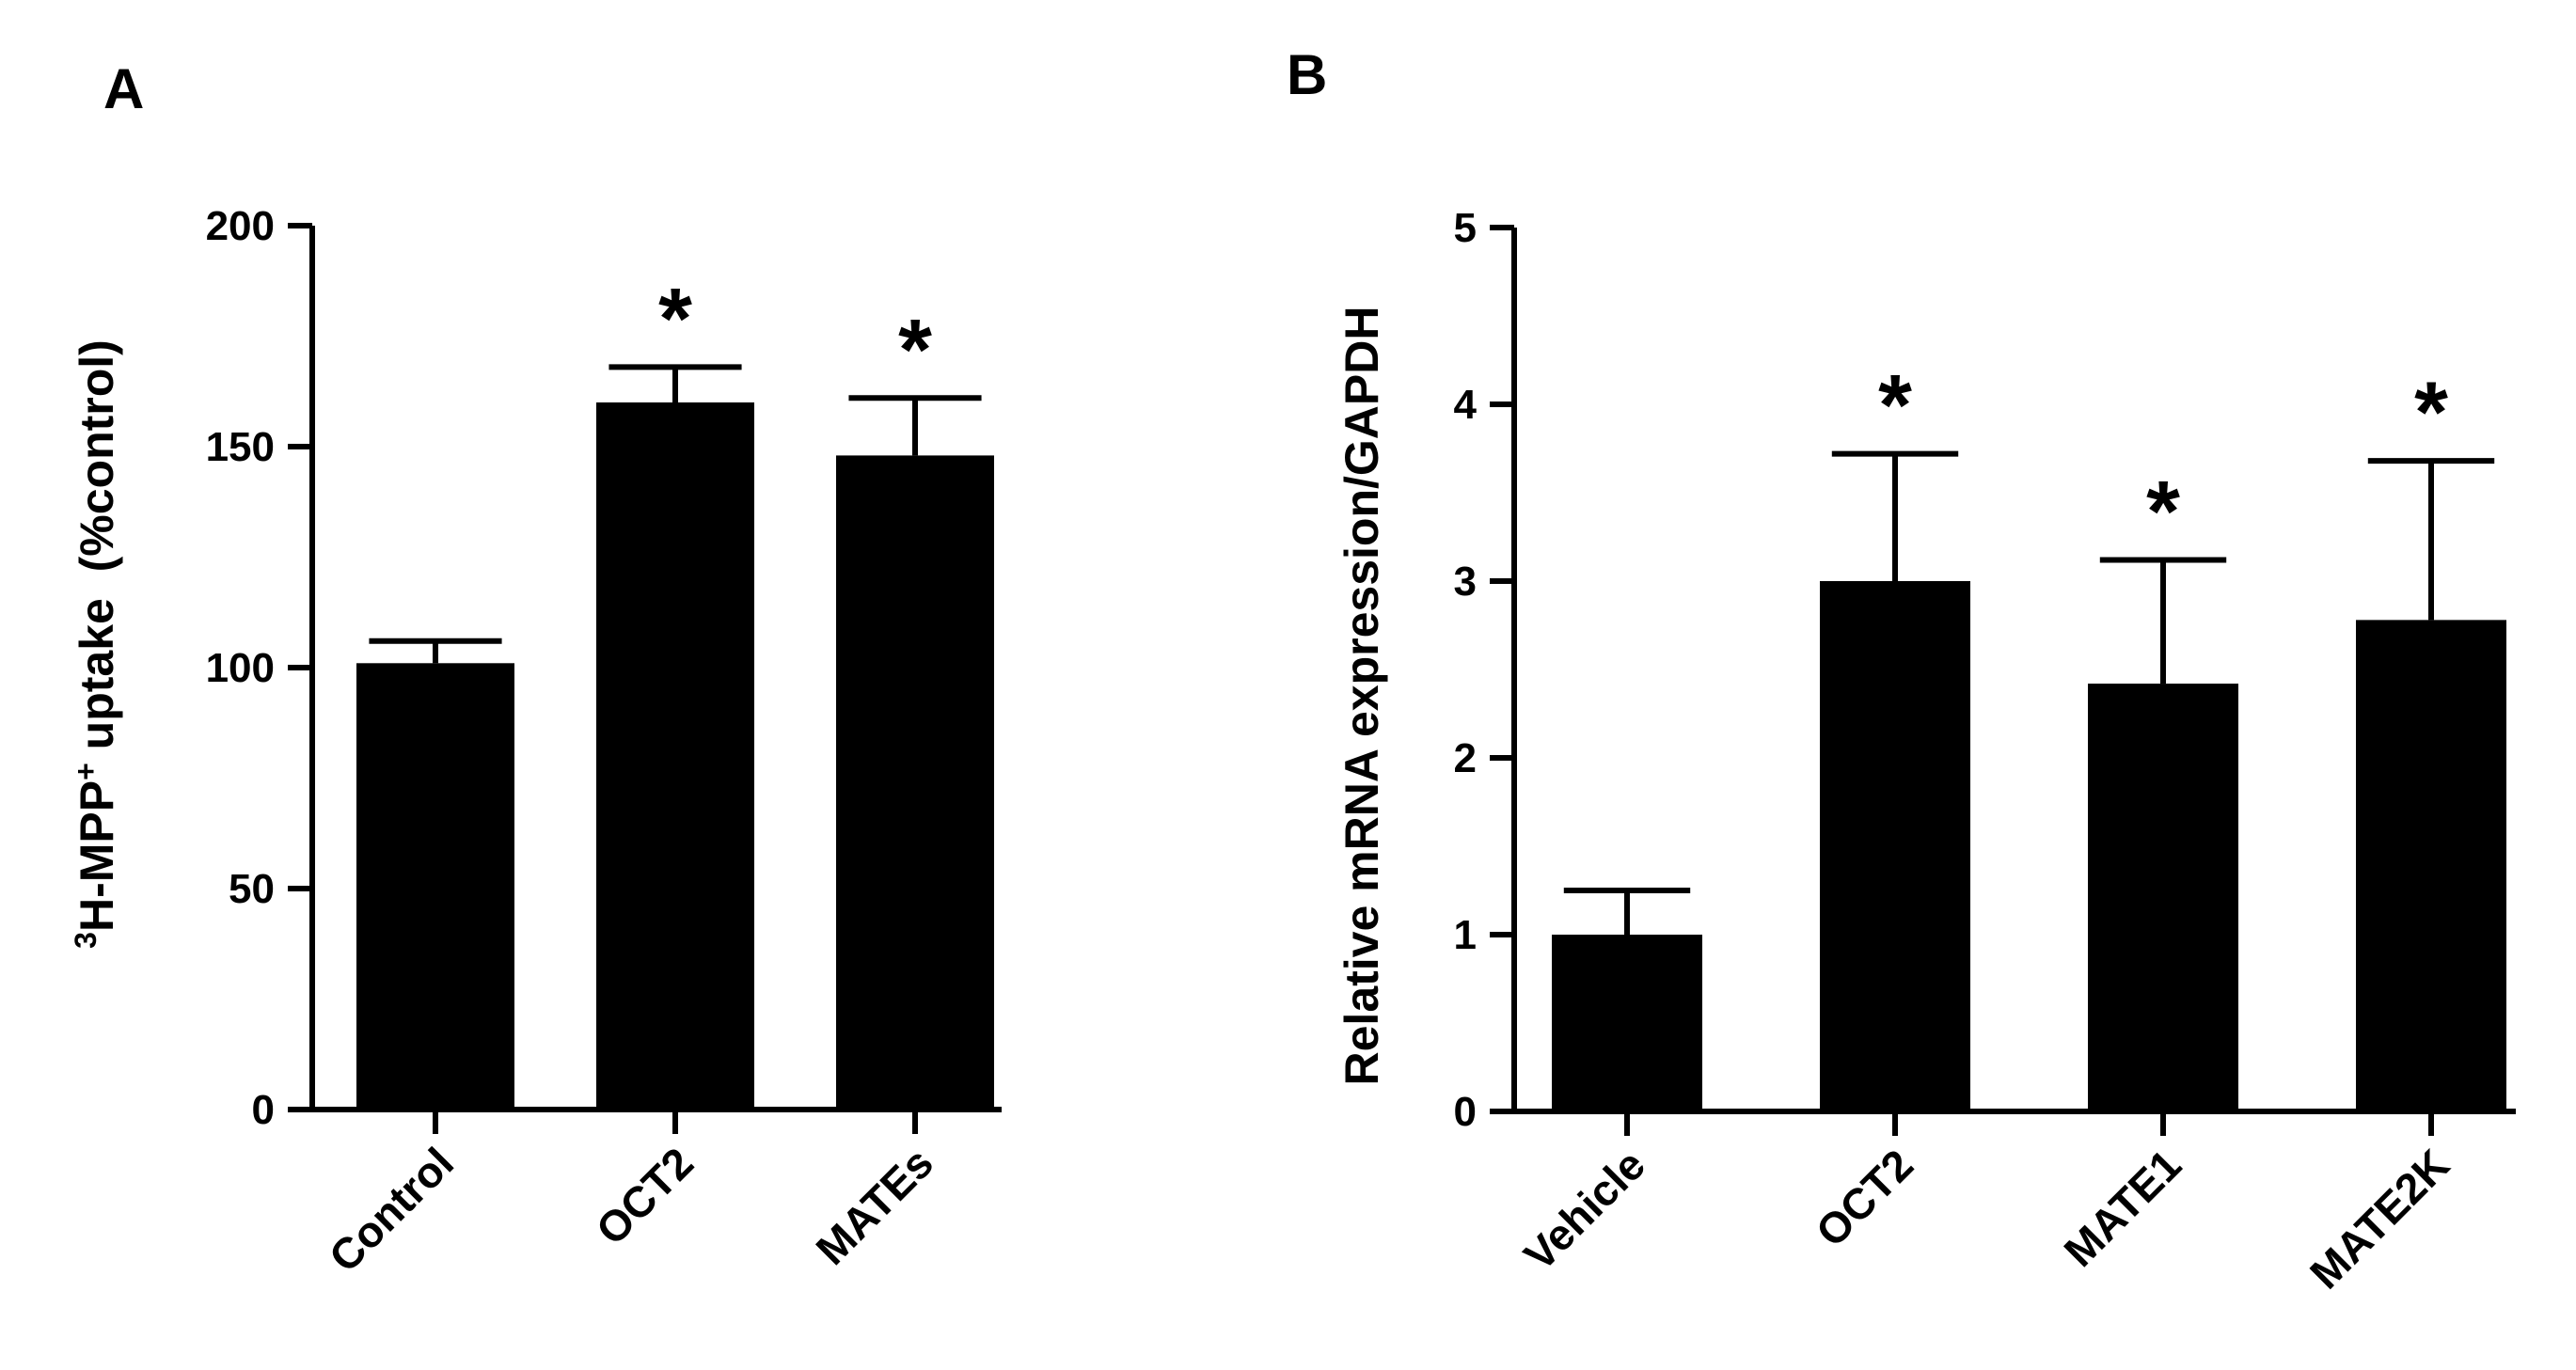 This screenshot has height=1370, width=2576. What do you see at coordinates (123, 88) in the screenshot?
I see `panel-a-letter: A` at bounding box center [123, 88].